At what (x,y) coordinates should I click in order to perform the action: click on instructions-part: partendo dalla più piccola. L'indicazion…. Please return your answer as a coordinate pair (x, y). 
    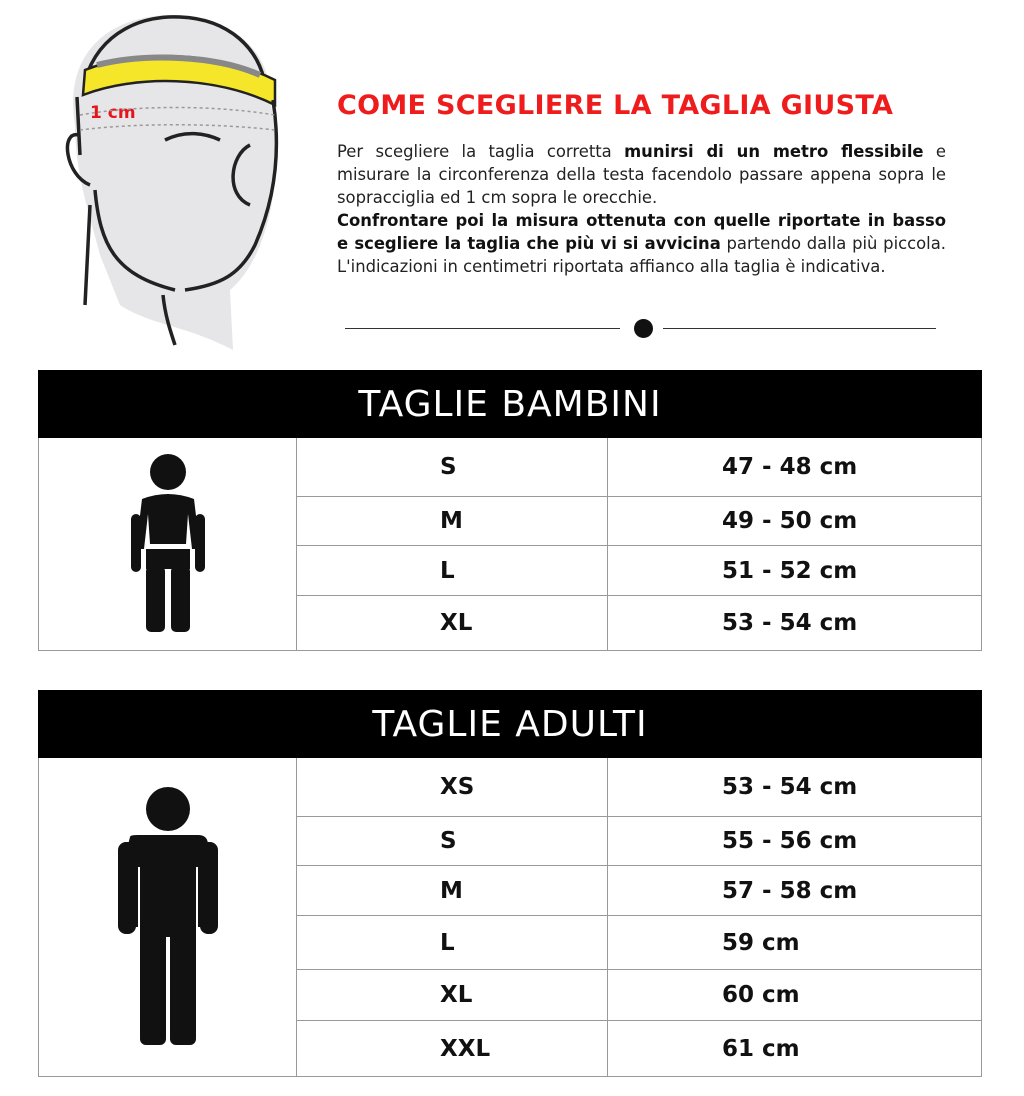
    Looking at the image, I should click on (641, 255).